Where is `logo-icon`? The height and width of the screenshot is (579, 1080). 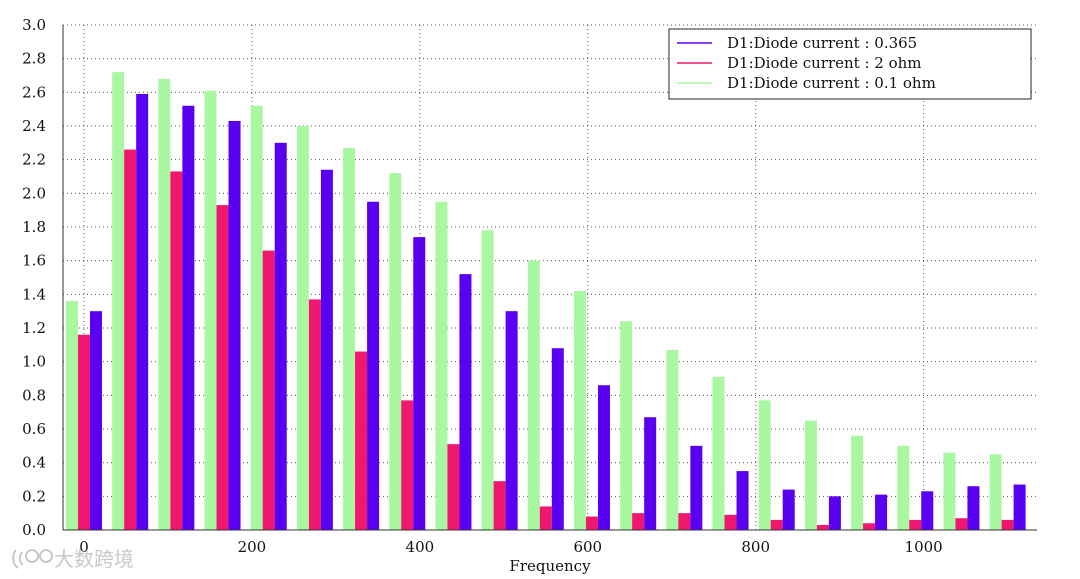 logo-icon is located at coordinates (32, 559).